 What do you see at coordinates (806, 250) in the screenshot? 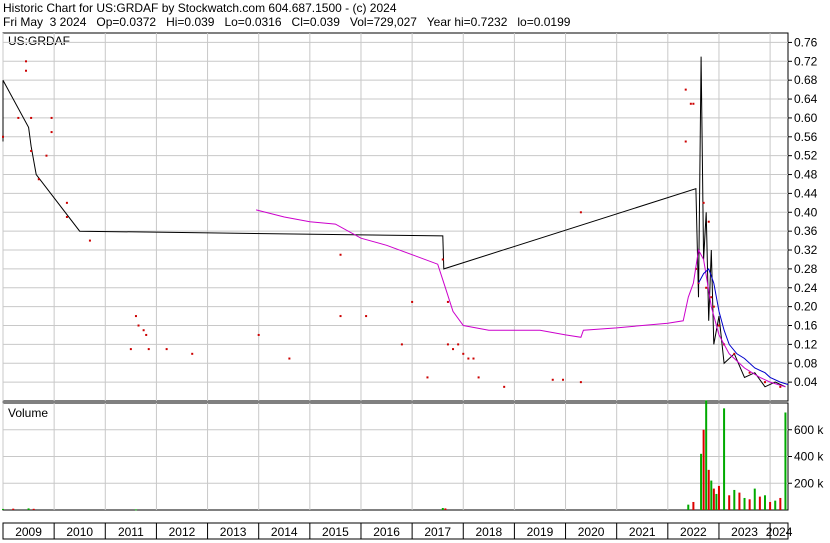
I see `price-tick-label: 0.32` at bounding box center [806, 250].